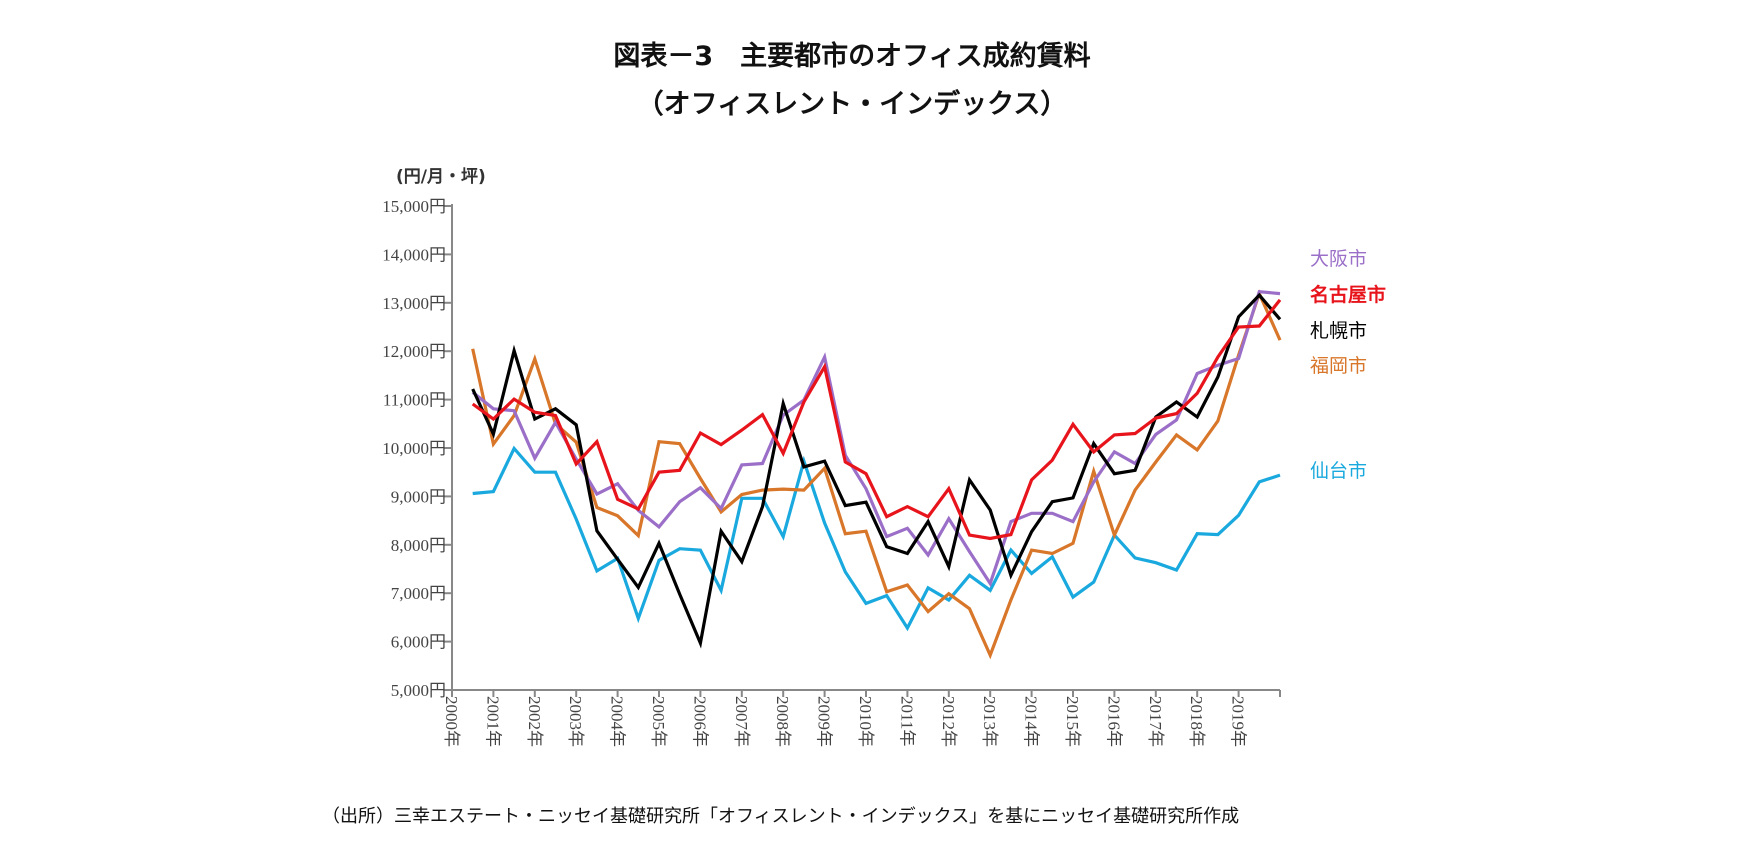 The height and width of the screenshot is (848, 1762). What do you see at coordinates (658, 721) in the screenshot?
I see `x-tick-label: 2005年` at bounding box center [658, 721].